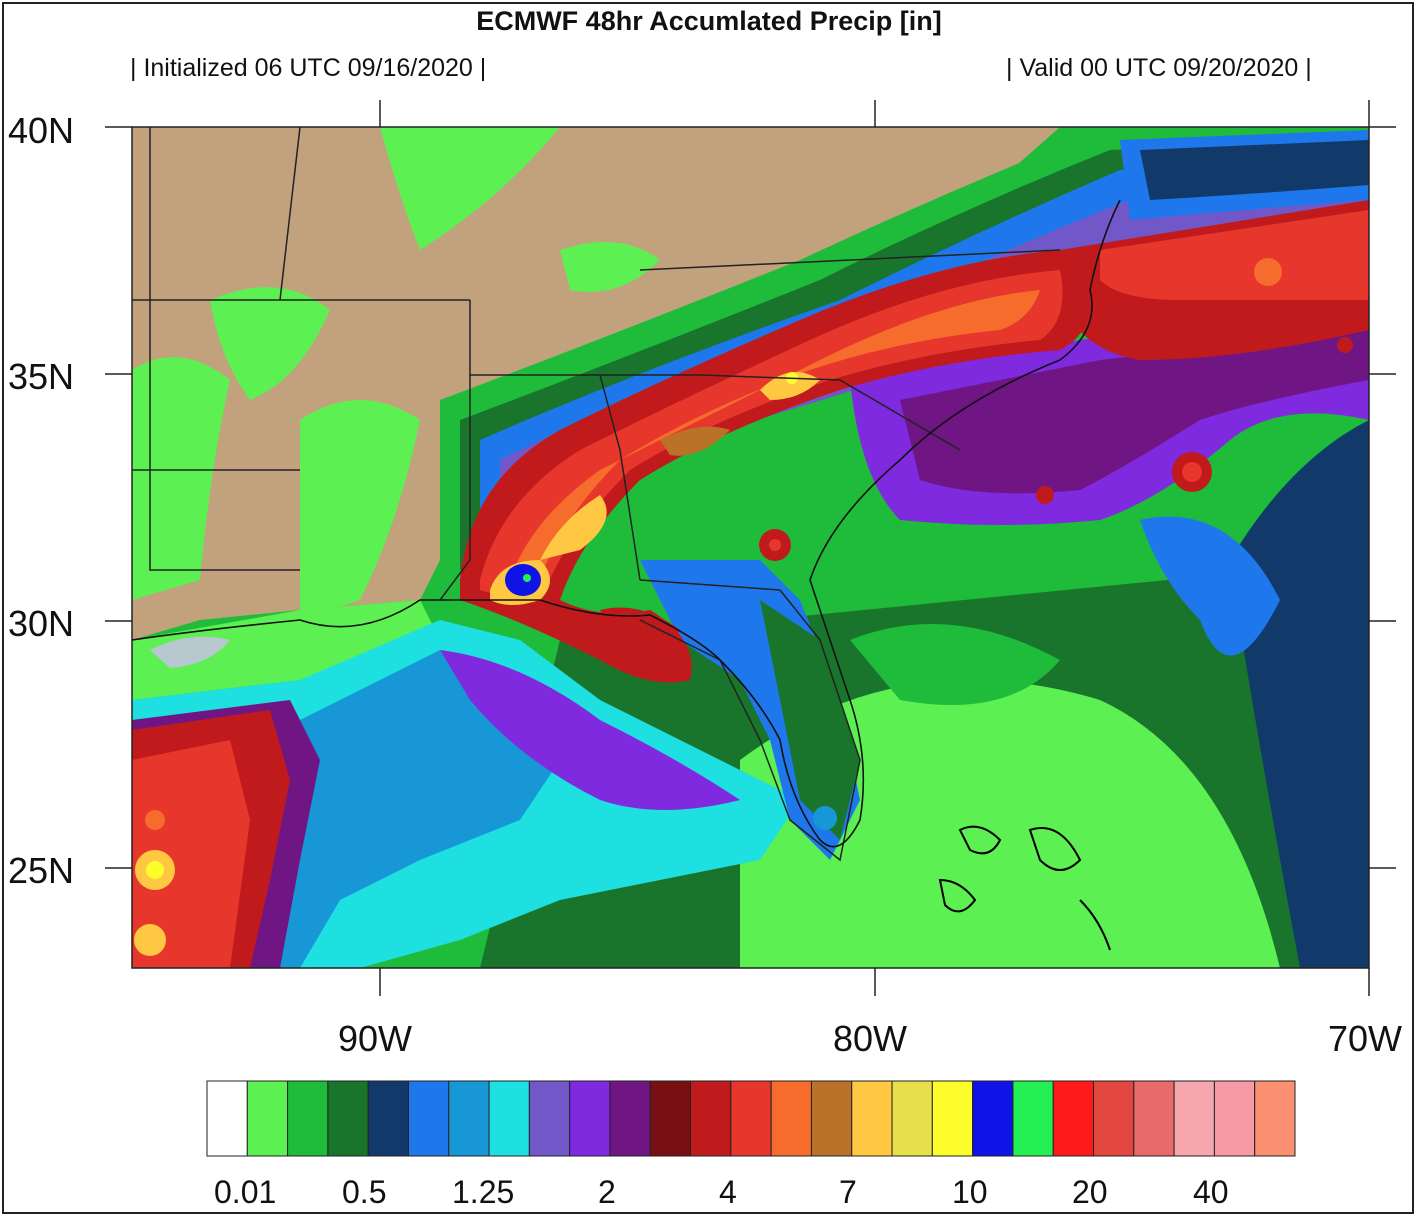 The image size is (1418, 1218). Describe the element at coordinates (1090, 1192) in the screenshot. I see `colorbar-tick-label: 20` at that location.